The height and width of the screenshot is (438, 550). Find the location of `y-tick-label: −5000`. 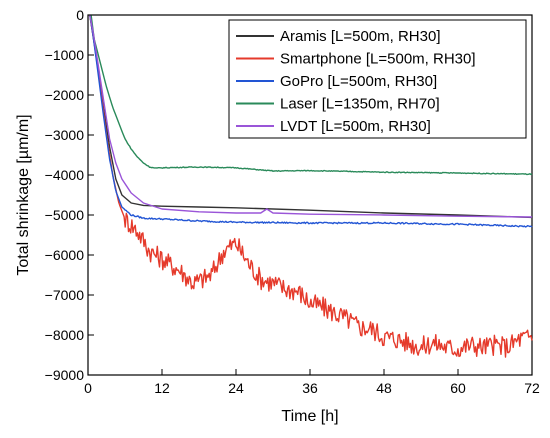

y-tick-label: −5000 is located at coordinates (65, 215).